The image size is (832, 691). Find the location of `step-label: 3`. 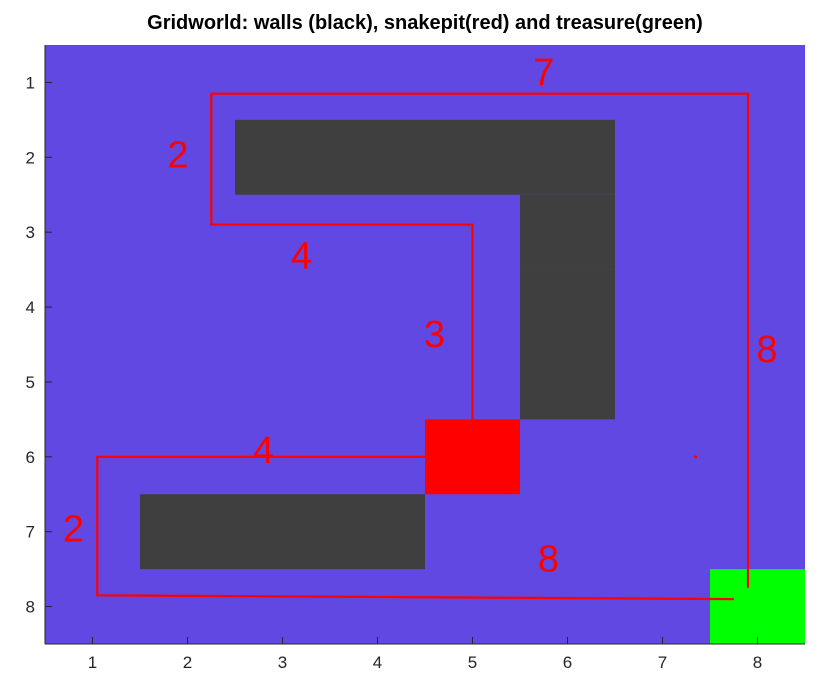

step-label: 3 is located at coordinates (434, 335).